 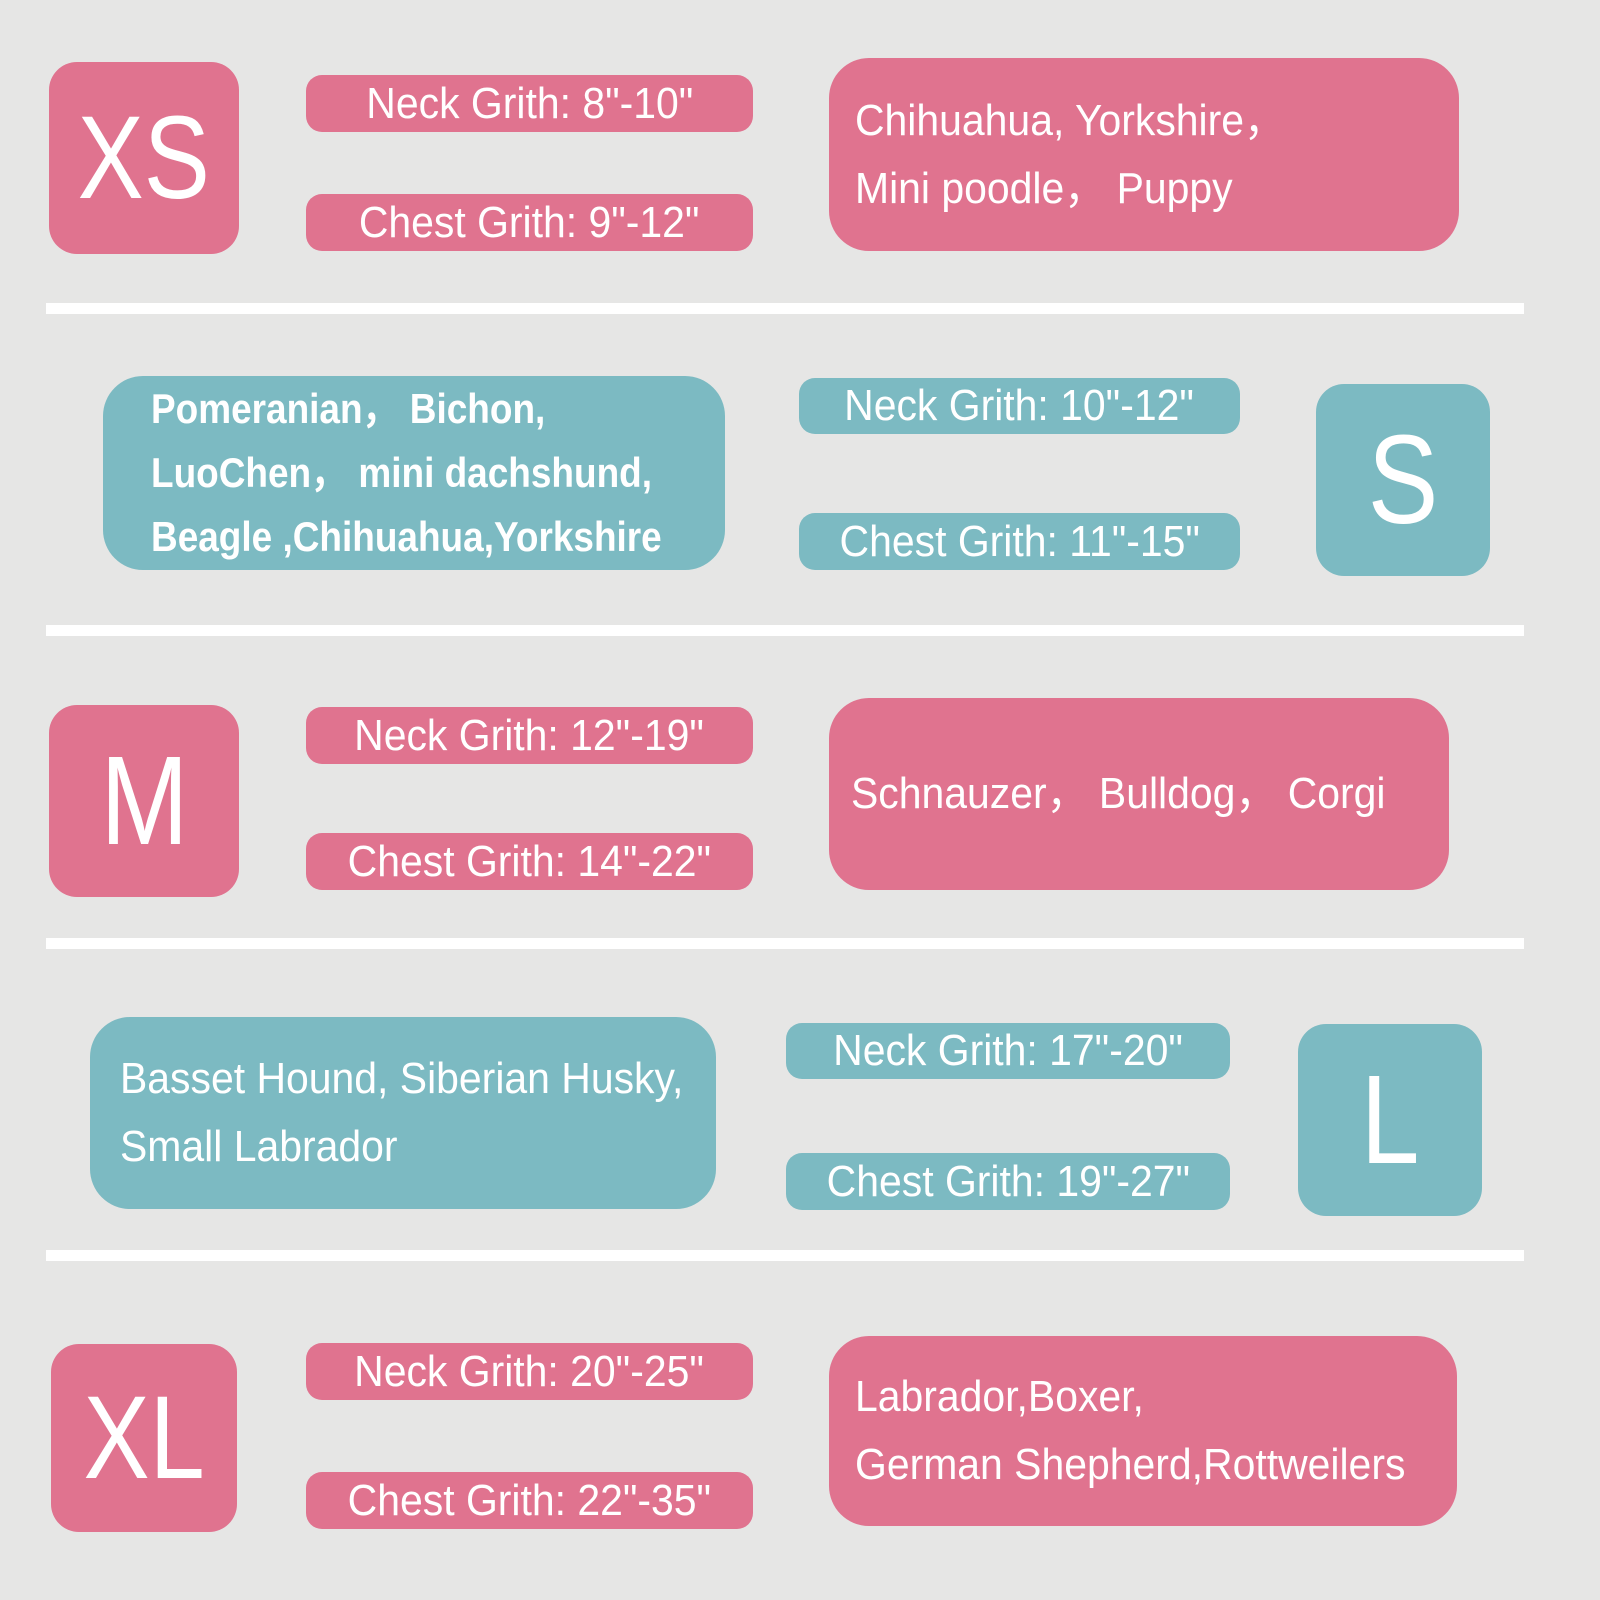 What do you see at coordinates (402, 472) in the screenshot?
I see `breeds-line: LuoChen， mini dachshund,` at bounding box center [402, 472].